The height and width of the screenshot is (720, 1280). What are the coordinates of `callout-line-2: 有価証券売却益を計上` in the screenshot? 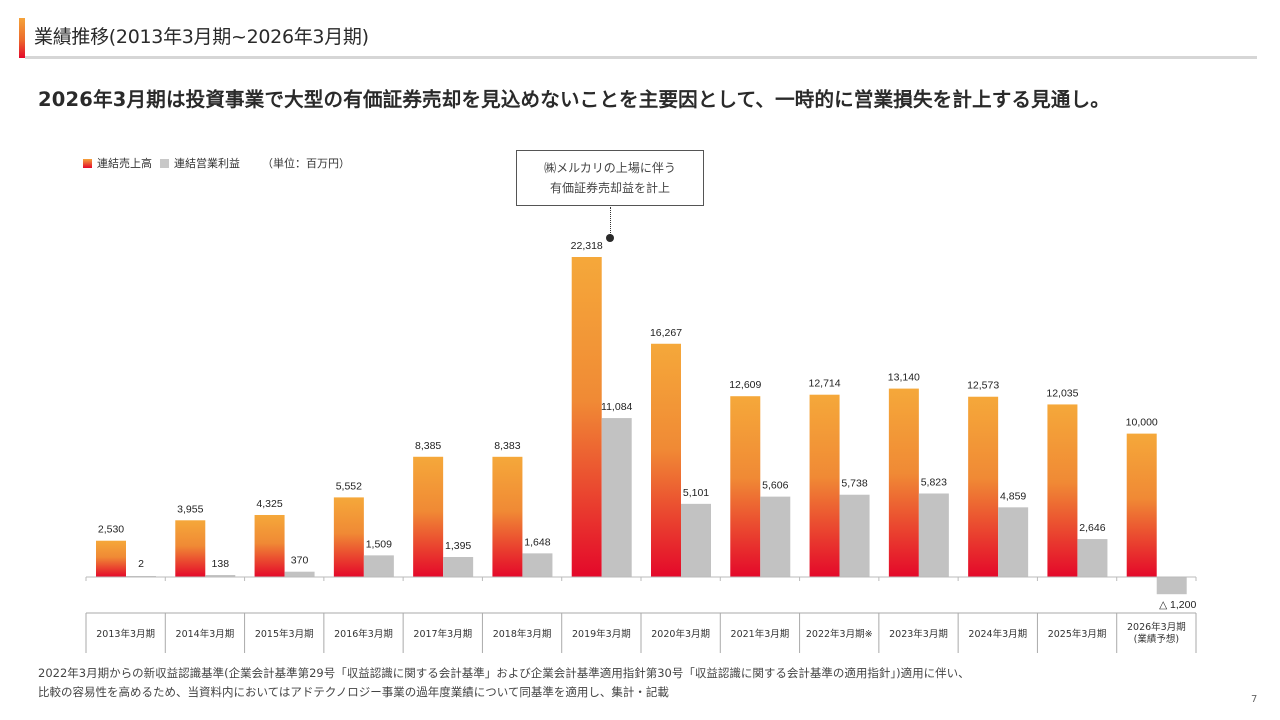 It's located at (609, 188).